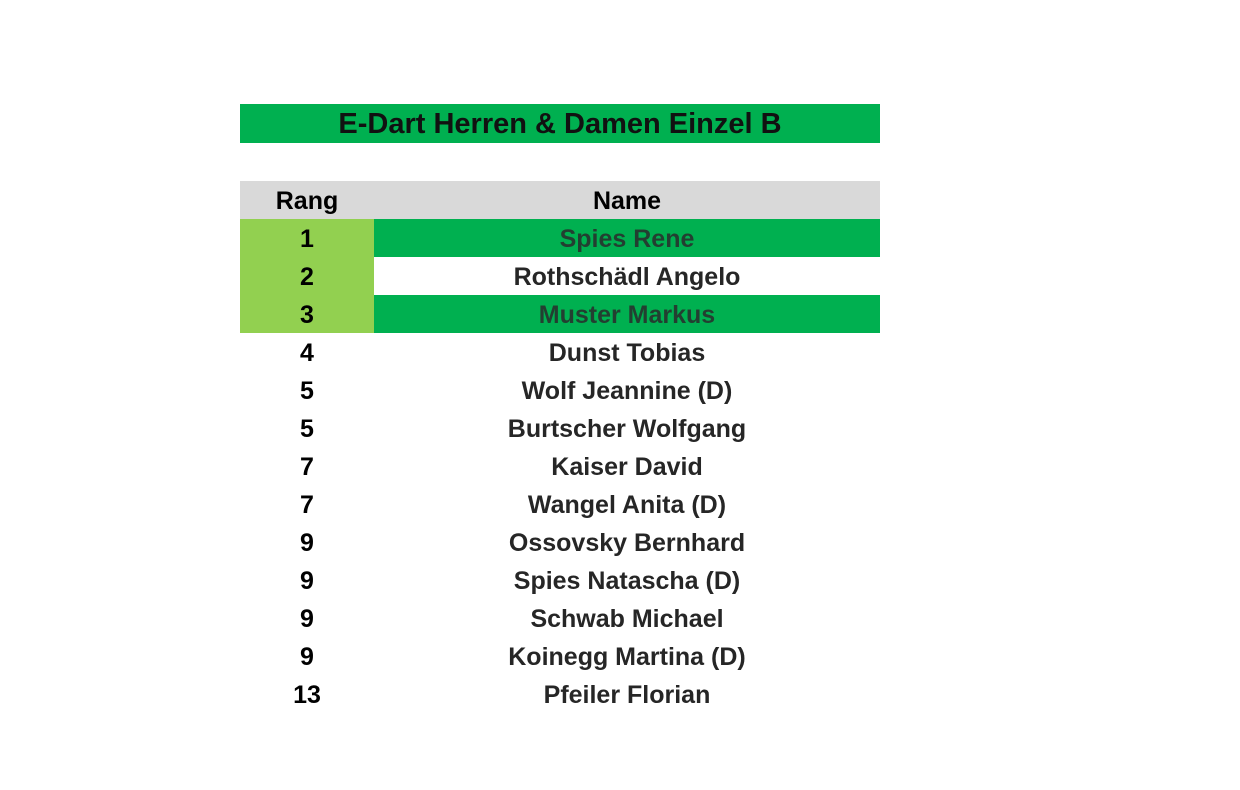 The image size is (1240, 790). I want to click on name-cell: Spies Natascha (D), so click(627, 581).